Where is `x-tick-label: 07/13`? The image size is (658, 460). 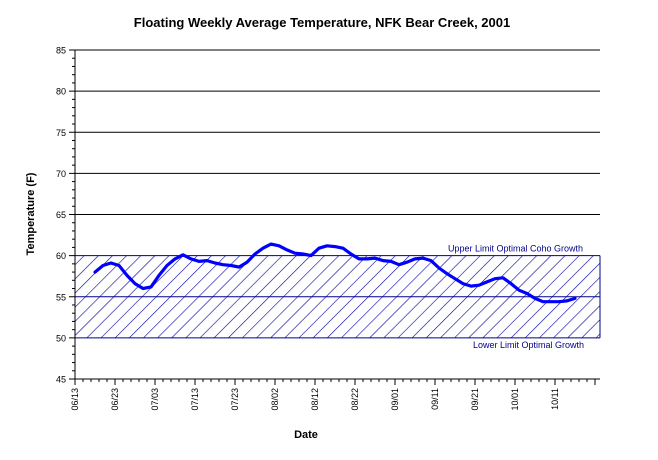 x-tick-label: 07/13 is located at coordinates (195, 399).